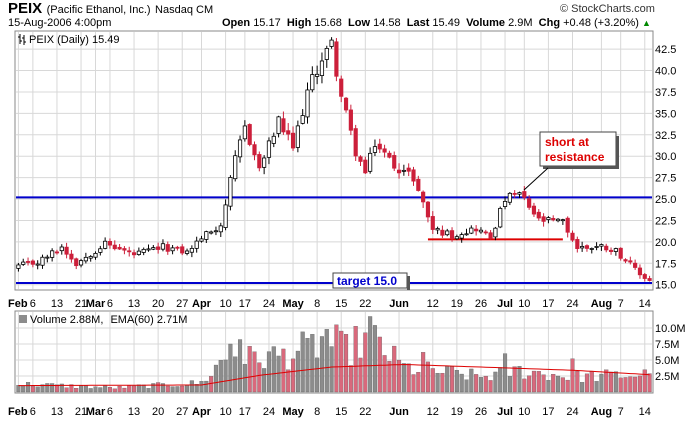  Describe the element at coordinates (665, 179) in the screenshot. I see `price-tick-label: 27.5` at that location.